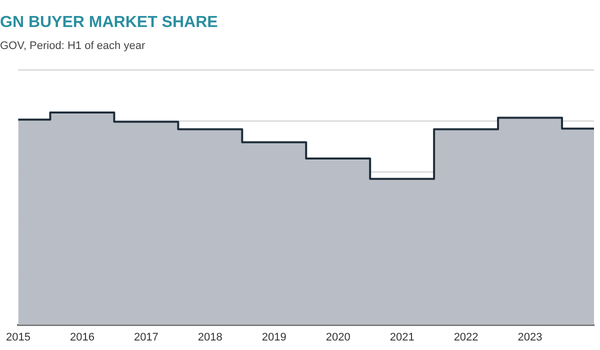 The height and width of the screenshot is (350, 600). What do you see at coordinates (18, 337) in the screenshot?
I see `x-tick-label: 2015` at bounding box center [18, 337].